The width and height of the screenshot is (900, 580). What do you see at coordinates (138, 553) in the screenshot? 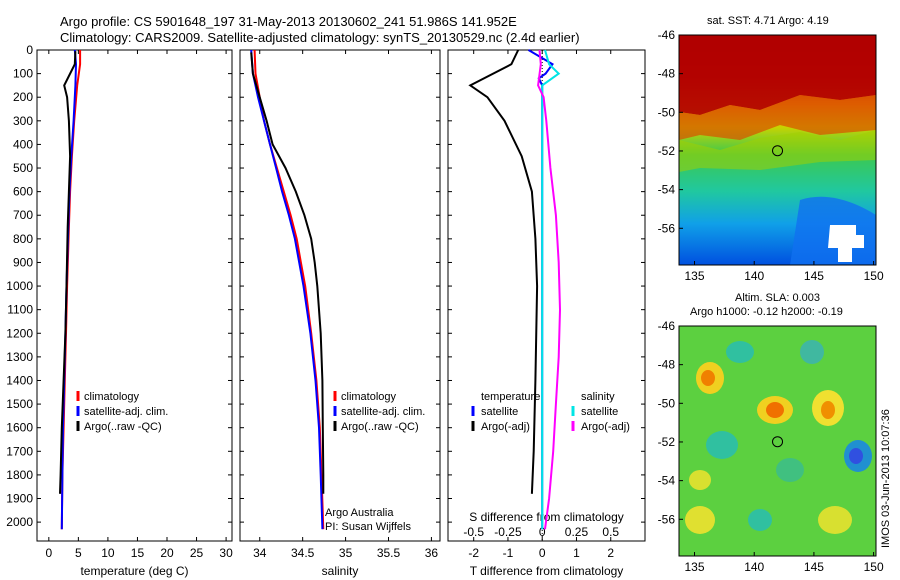
I see `x-tick-label: 15` at bounding box center [138, 553].